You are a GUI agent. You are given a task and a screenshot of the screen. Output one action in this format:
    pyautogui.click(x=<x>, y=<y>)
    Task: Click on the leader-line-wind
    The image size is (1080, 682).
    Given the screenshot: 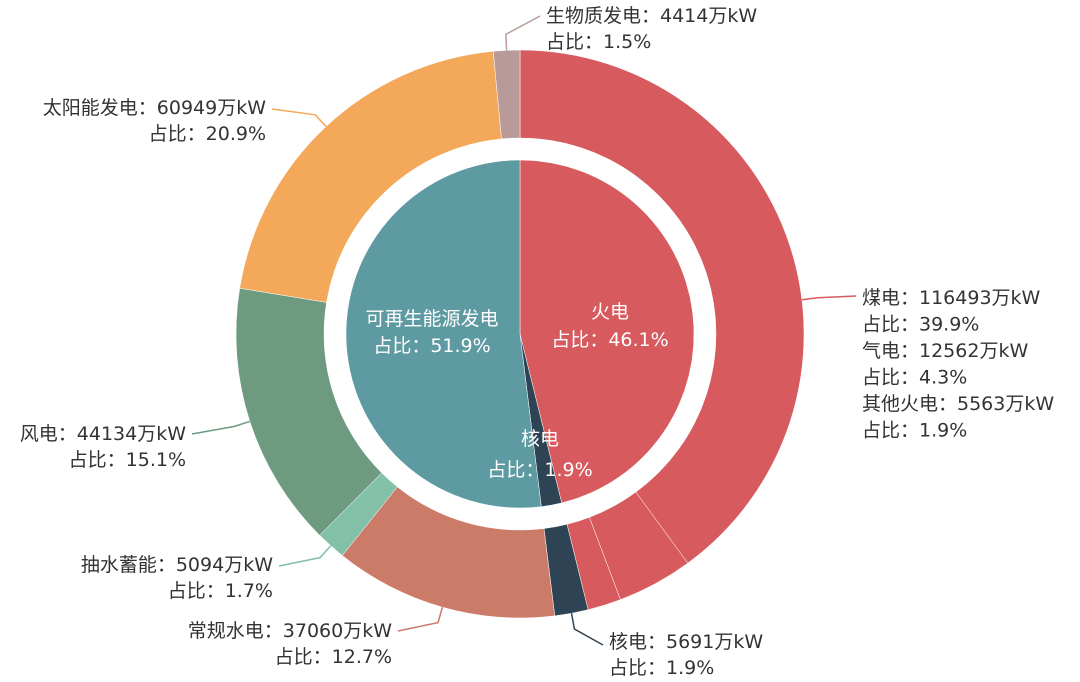 What is the action you would take?
    pyautogui.click(x=221, y=427)
    